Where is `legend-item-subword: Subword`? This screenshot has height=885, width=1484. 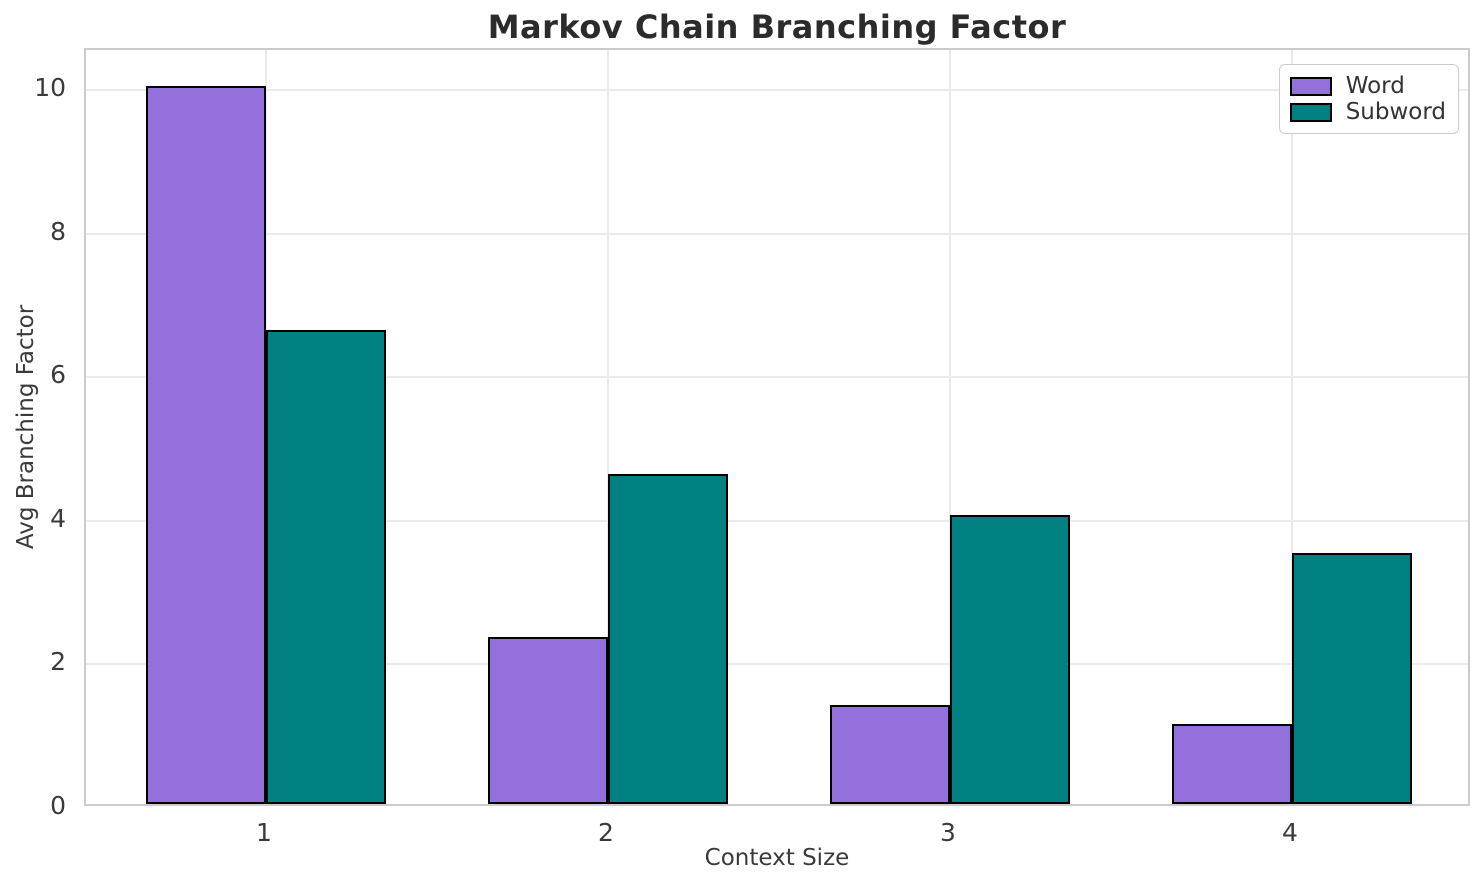
legend-item-subword: Subword is located at coordinates (1367, 112).